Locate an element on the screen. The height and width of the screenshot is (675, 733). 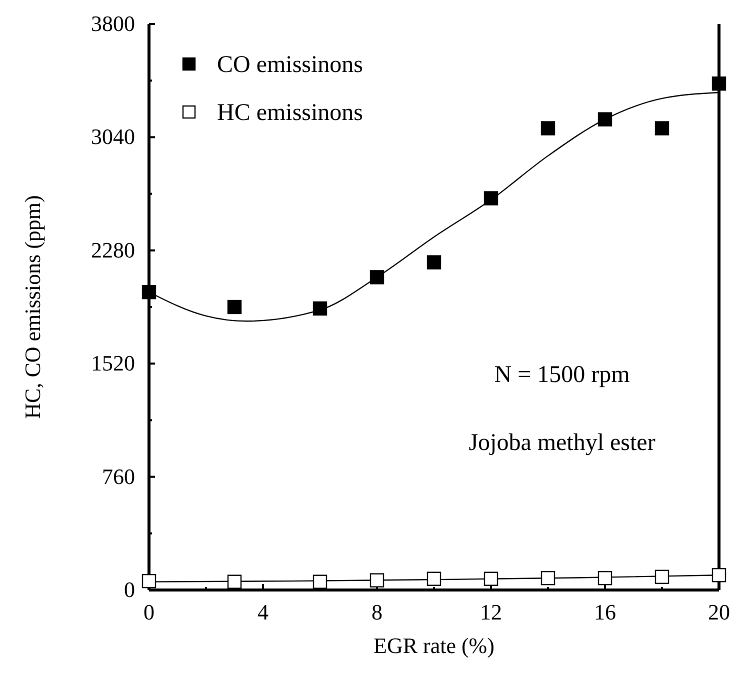
y-tick-label: 760 is located at coordinates (118, 476).